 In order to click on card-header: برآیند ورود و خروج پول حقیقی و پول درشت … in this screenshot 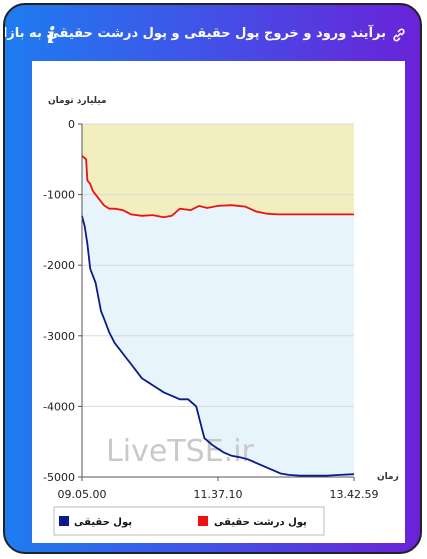, I will do `click(212, 33)`.